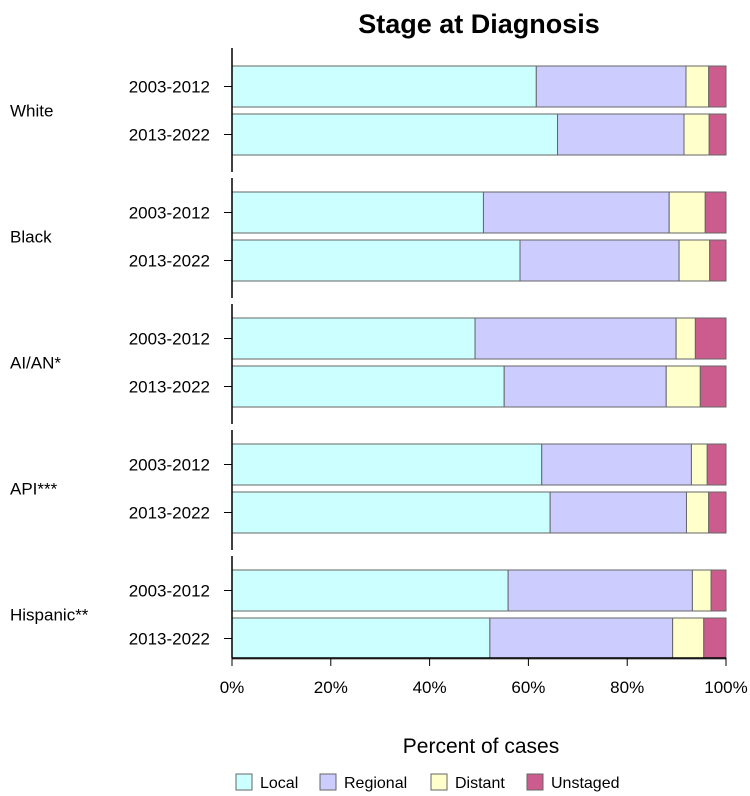 The image size is (750, 796). Describe the element at coordinates (279, 783) in the screenshot. I see `legend-label-local: Local` at that location.